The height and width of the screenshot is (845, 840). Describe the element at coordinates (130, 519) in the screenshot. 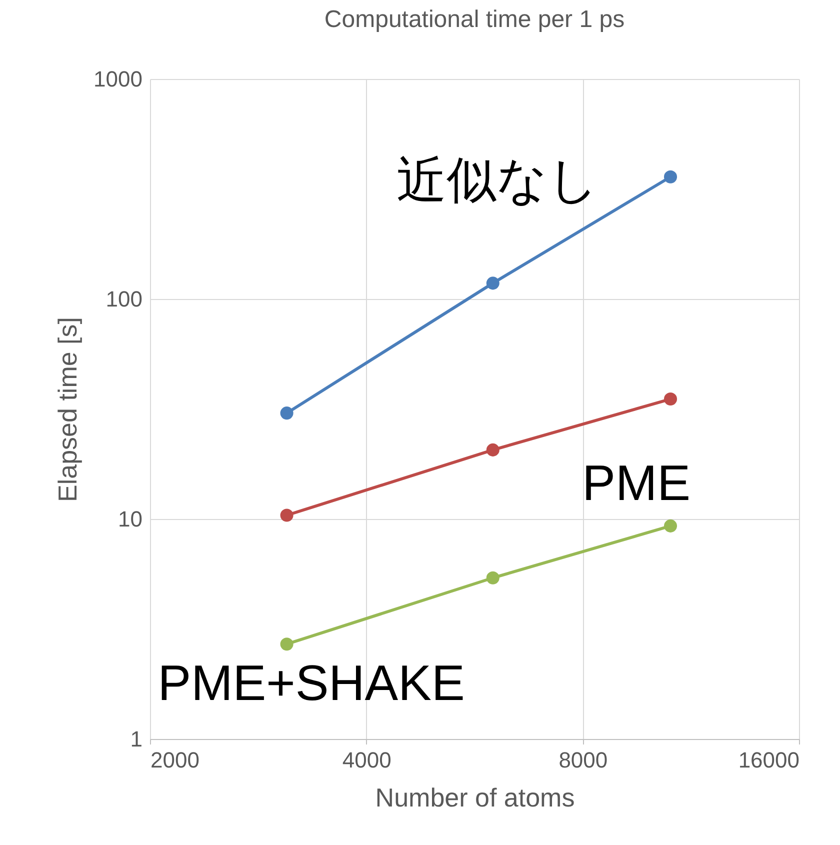

I see `y-tick-label: 10` at that location.